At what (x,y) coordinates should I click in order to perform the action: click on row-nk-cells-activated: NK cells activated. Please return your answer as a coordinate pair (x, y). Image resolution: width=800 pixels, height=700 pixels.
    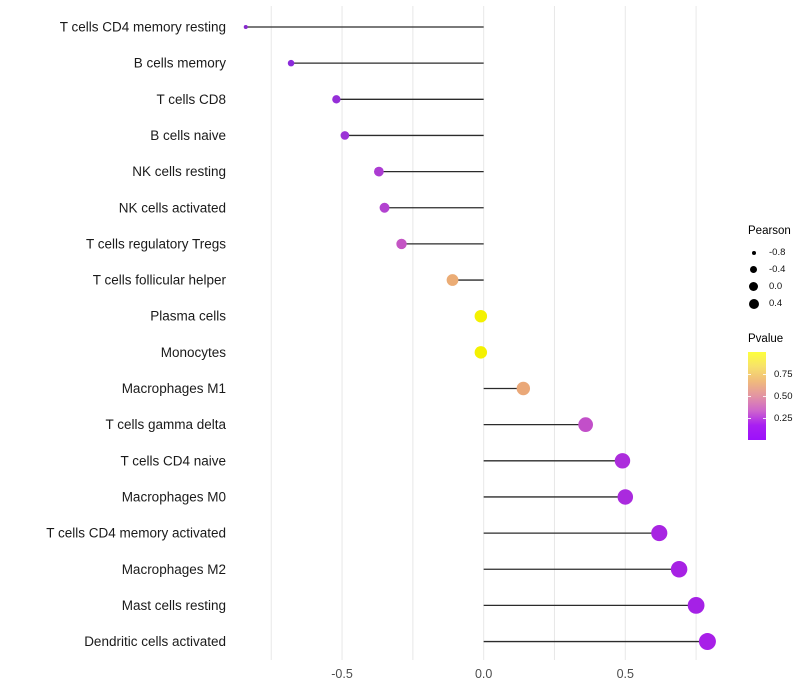
    Looking at the image, I should click on (301, 207).